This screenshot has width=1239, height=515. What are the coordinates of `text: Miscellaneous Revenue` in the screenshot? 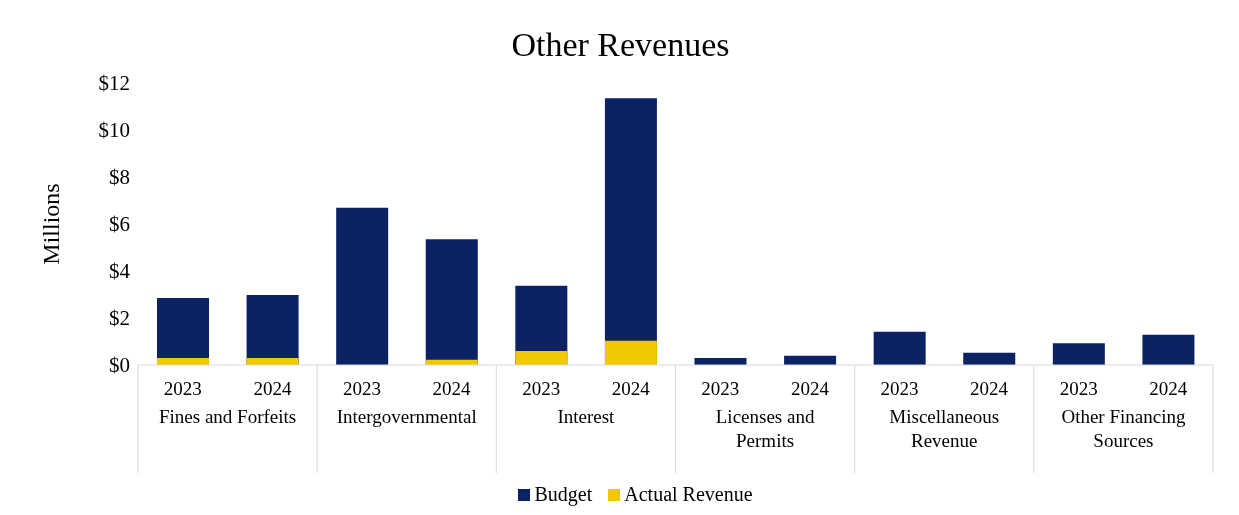 It's located at (944, 428).